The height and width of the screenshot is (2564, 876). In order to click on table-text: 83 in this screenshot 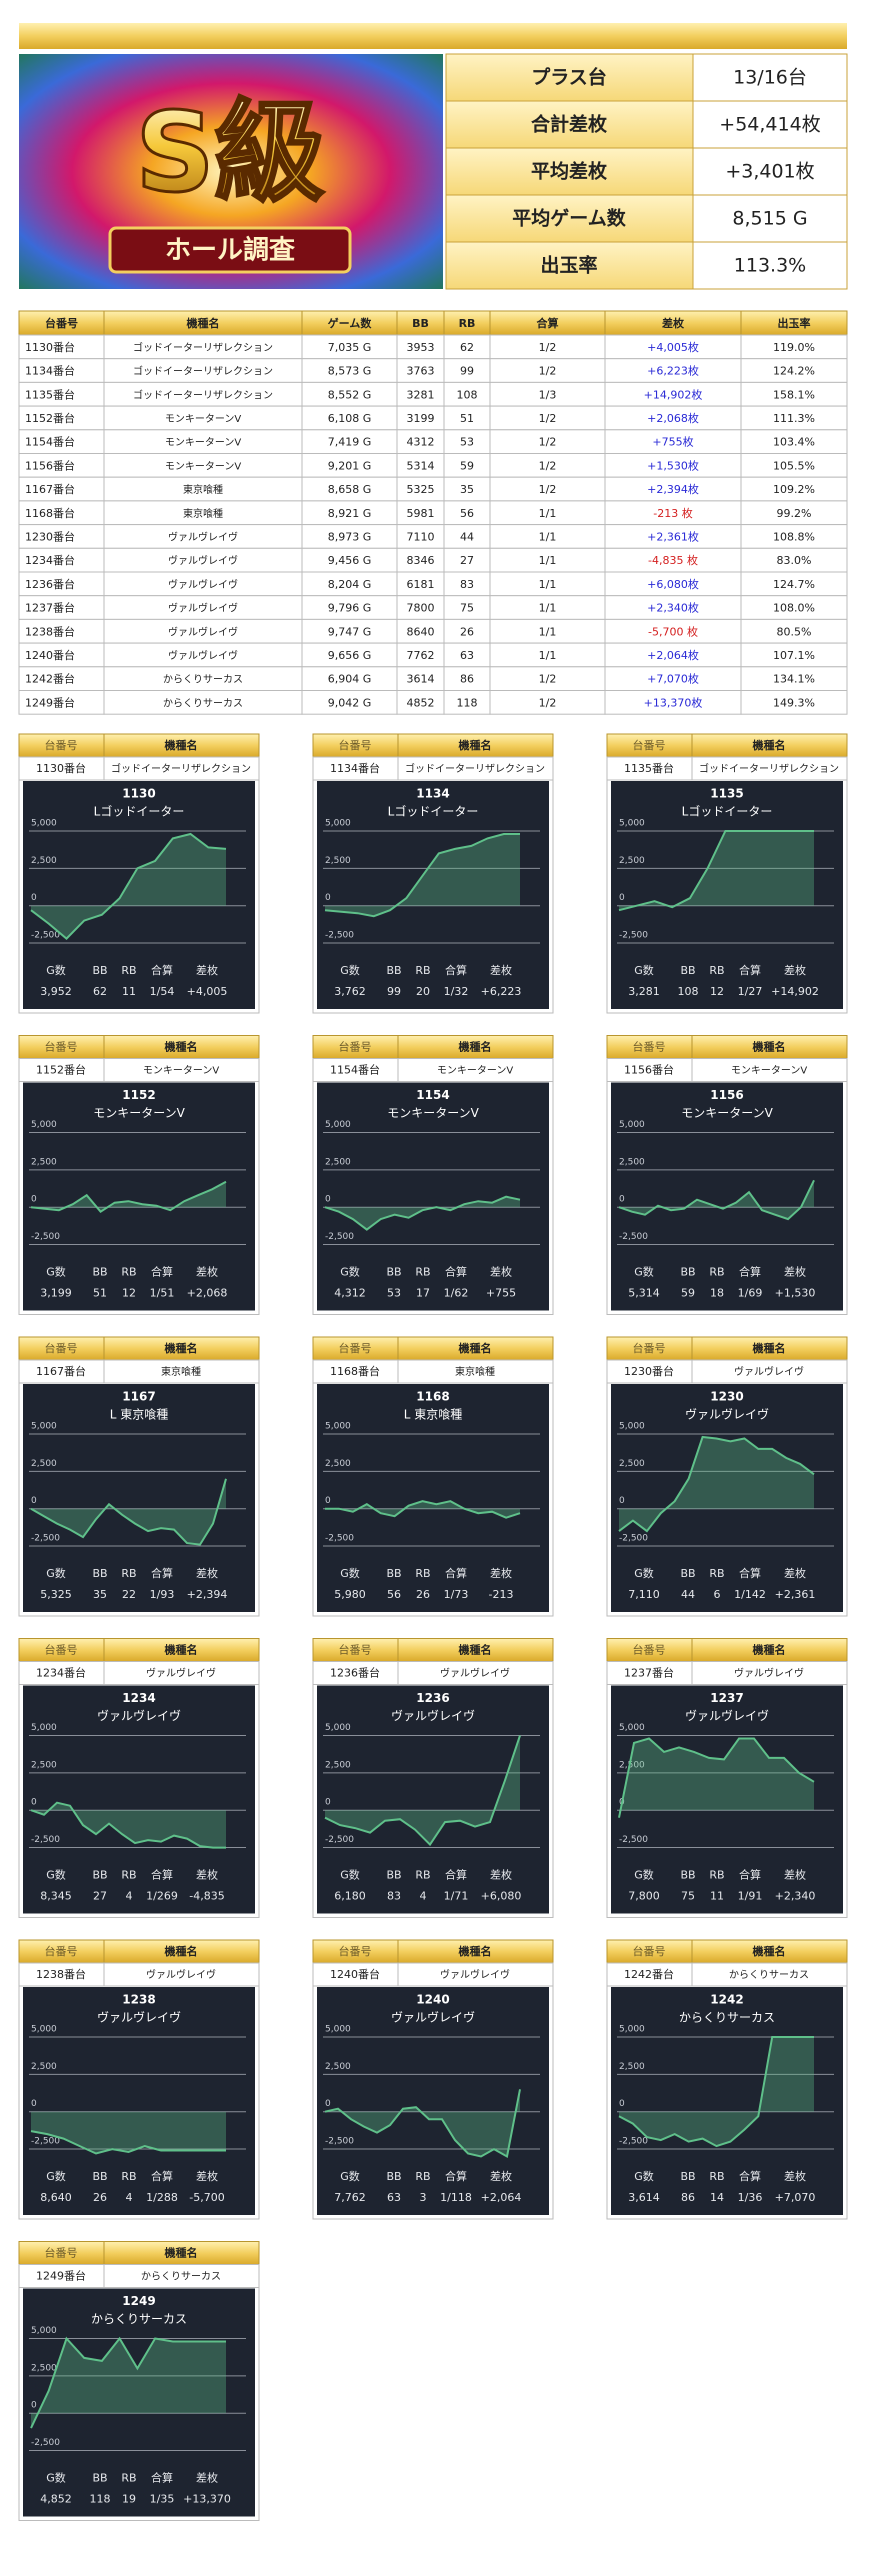, I will do `click(467, 584)`.